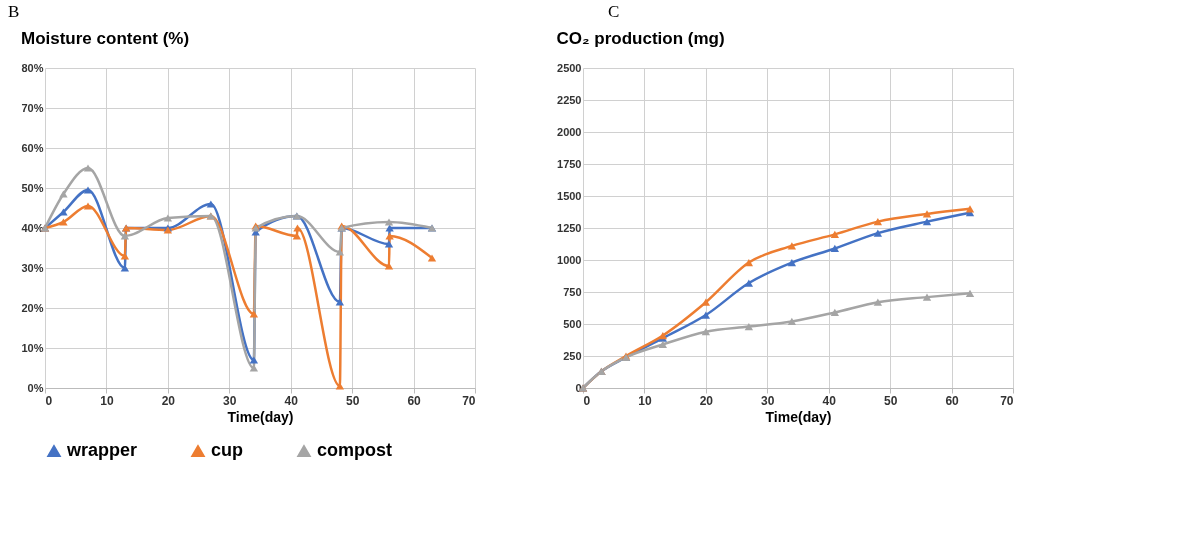 The width and height of the screenshot is (1190, 533). I want to click on y-tick-label: 80%, so click(32, 67).